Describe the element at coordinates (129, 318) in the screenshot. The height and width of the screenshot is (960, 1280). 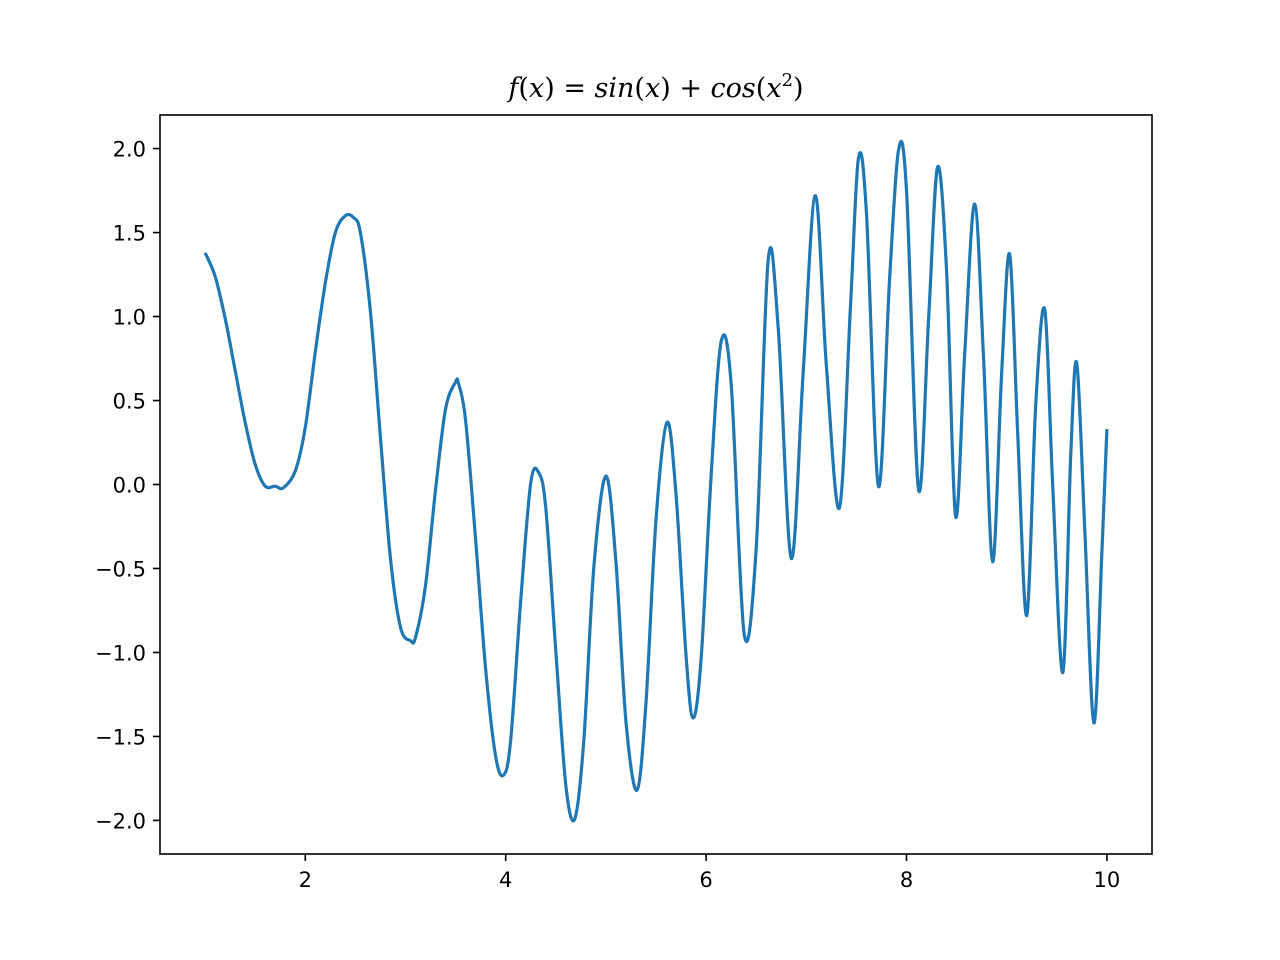
I see `y-tick-label: 1.0` at that location.